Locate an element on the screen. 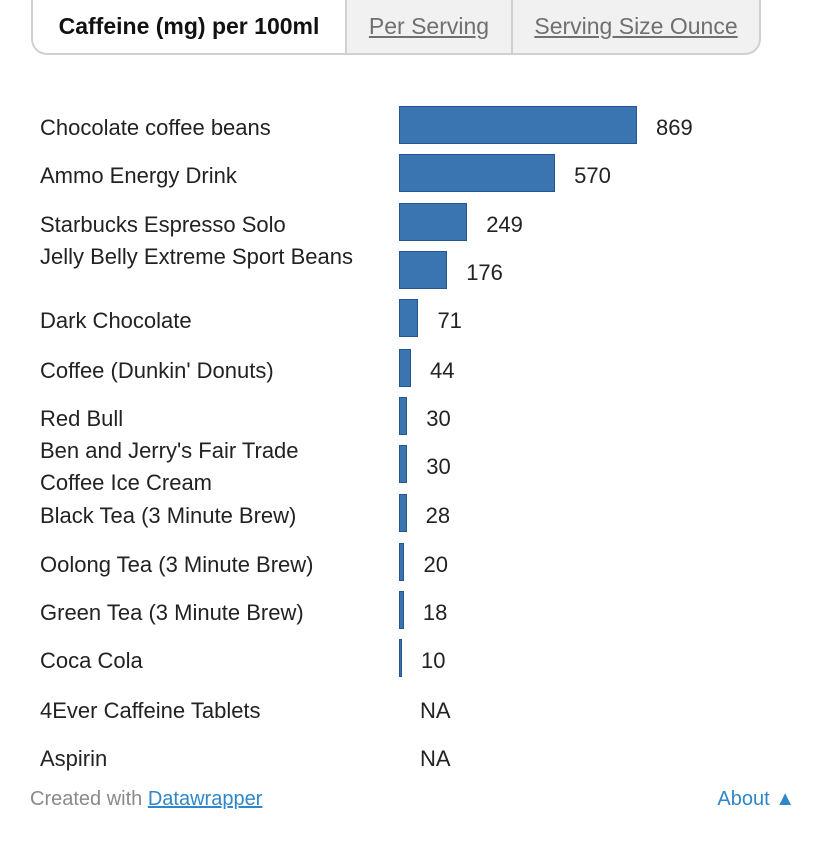  datawrapper-link: Datawrapper is located at coordinates (205, 799).